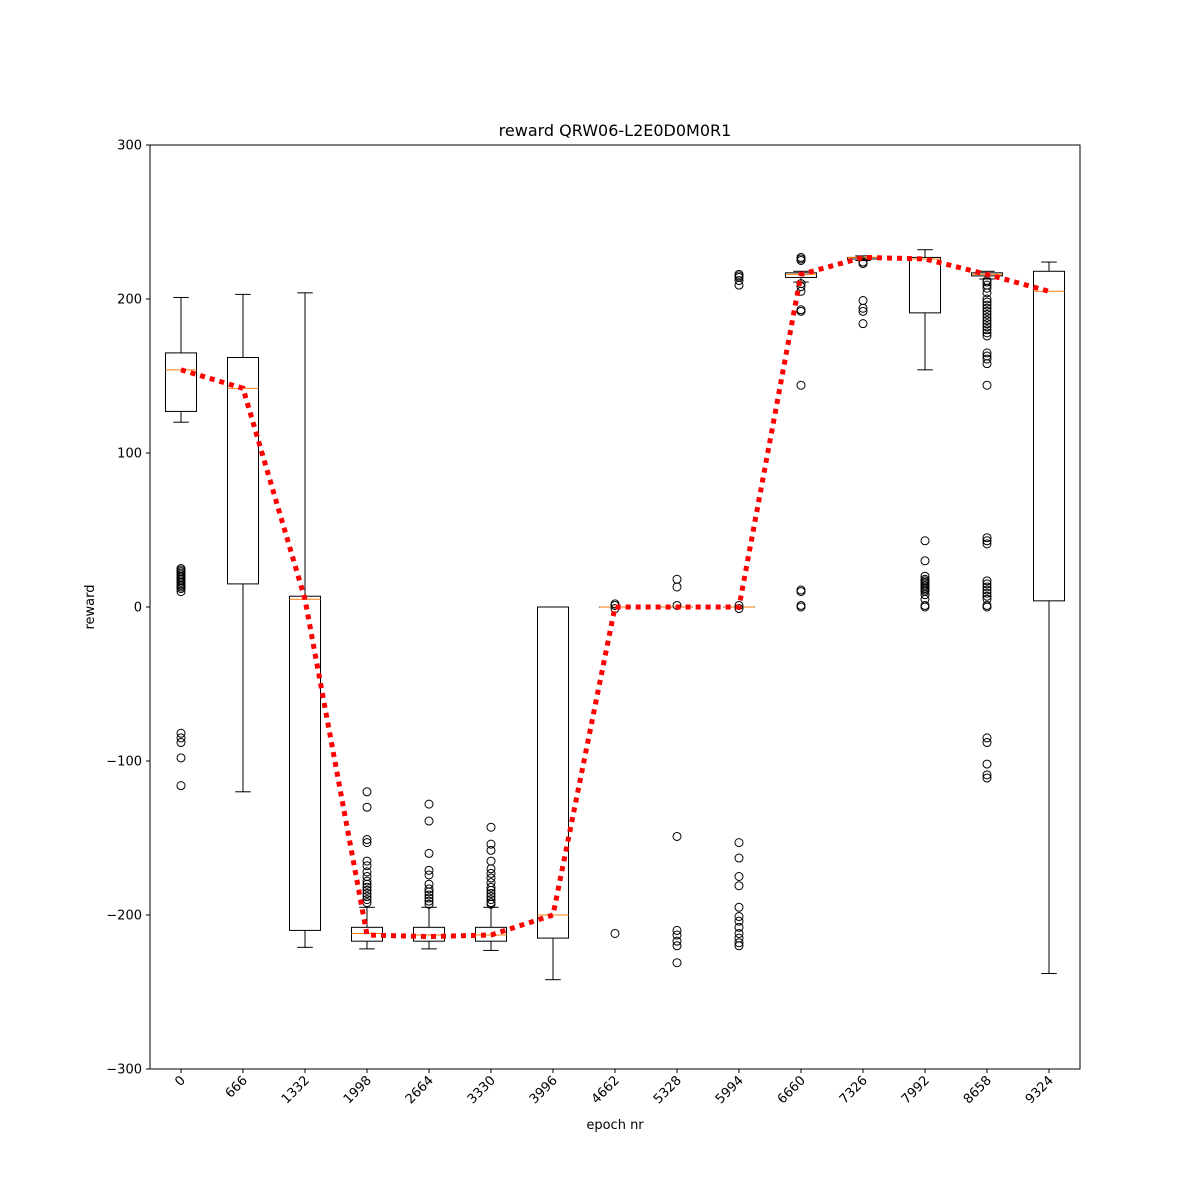  What do you see at coordinates (128, 608) in the screenshot?
I see `y-axis: −300 −200 −100 0 100 200 300` at bounding box center [128, 608].